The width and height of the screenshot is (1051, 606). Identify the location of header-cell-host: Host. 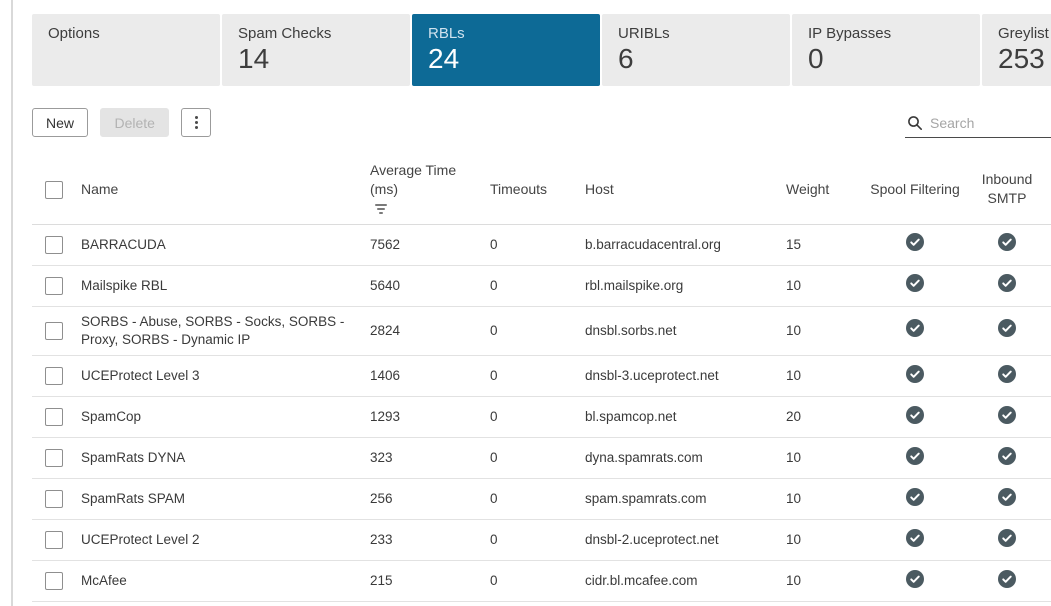
(685, 189).